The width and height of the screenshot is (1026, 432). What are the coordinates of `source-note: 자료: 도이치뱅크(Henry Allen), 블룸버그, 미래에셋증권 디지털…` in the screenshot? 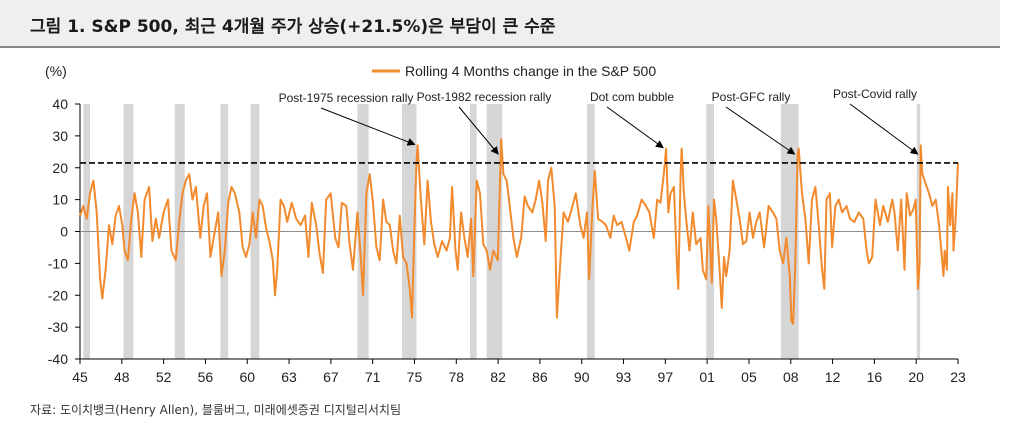 It's located at (215, 410).